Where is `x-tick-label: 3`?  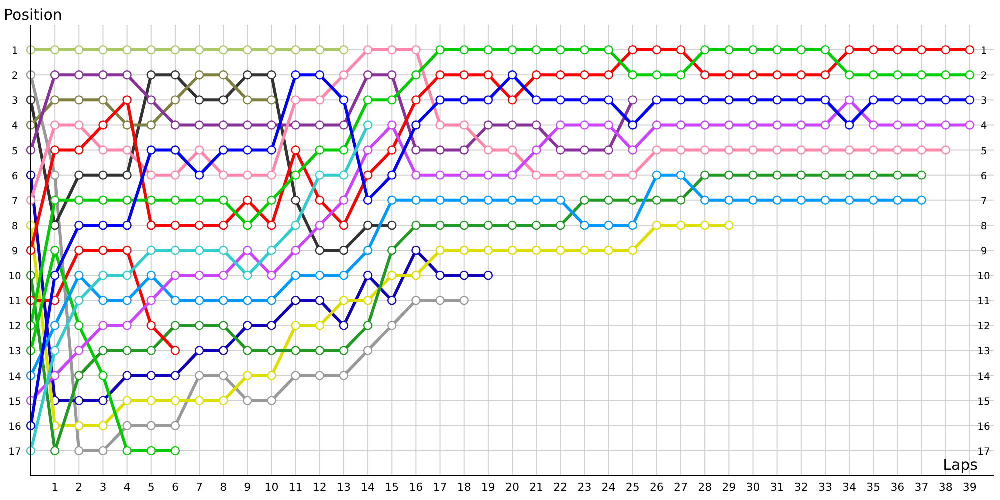 x-tick-label: 3 is located at coordinates (103, 487).